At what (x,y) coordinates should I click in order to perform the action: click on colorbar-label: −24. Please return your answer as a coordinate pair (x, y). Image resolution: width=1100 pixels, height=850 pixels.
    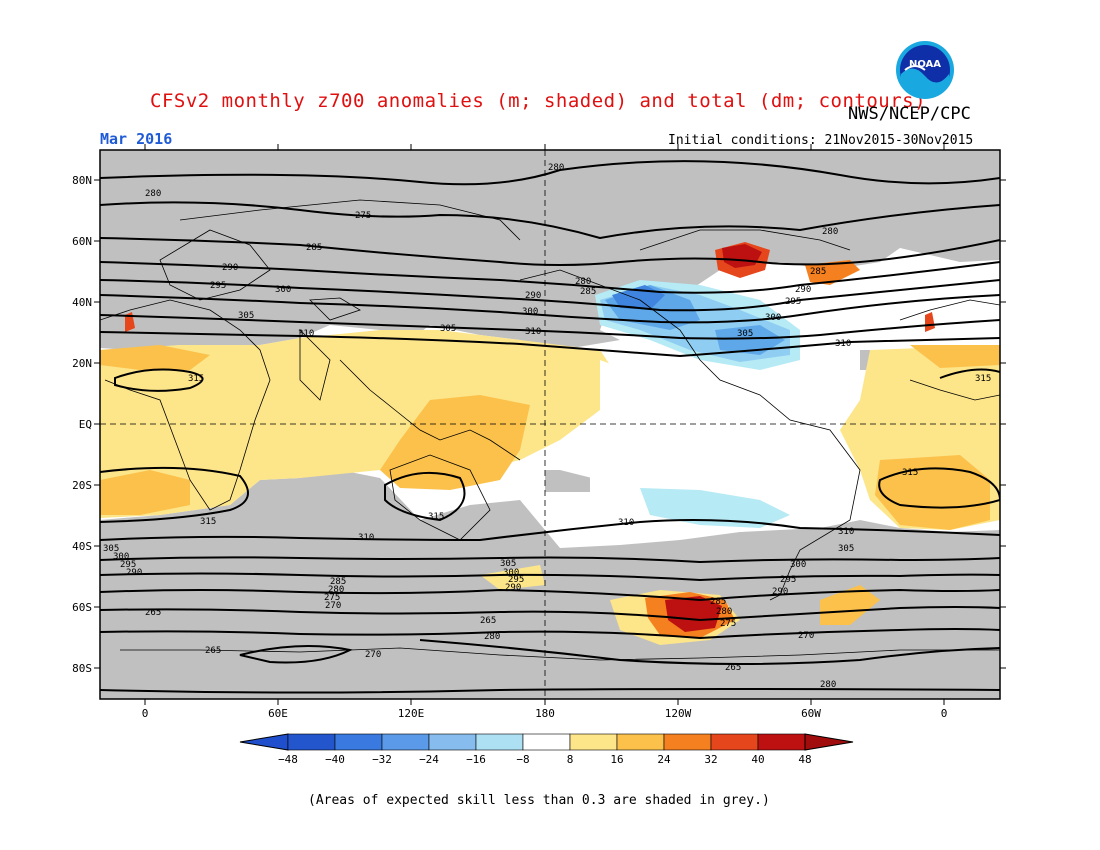
    Looking at the image, I should click on (429, 759).